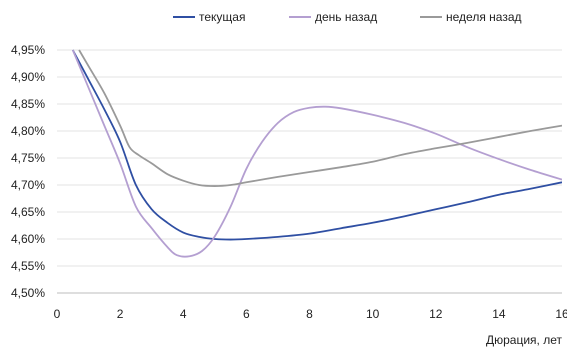 The image size is (567, 347). What do you see at coordinates (499, 314) in the screenshot?
I see `x-tick-label: 14` at bounding box center [499, 314].